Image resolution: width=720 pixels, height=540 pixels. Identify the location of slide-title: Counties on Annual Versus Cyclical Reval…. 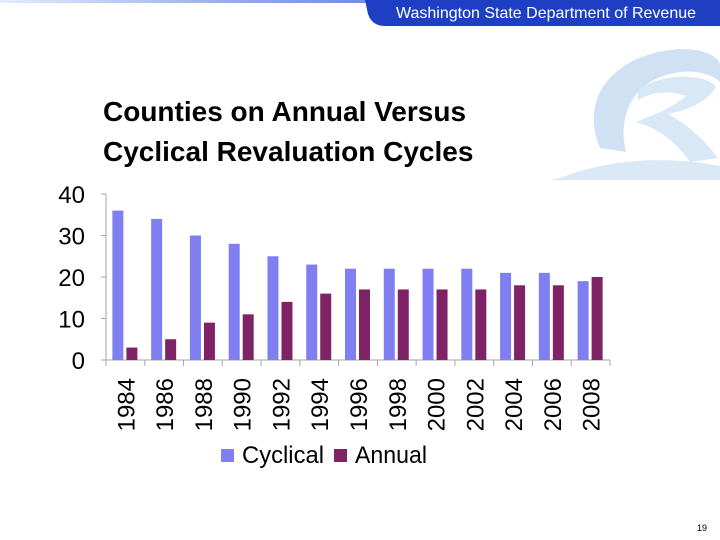
(333, 132).